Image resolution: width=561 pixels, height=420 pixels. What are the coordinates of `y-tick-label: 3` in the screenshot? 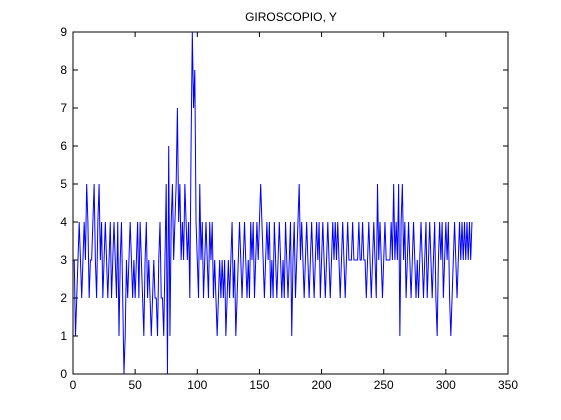 It's located at (63, 260).